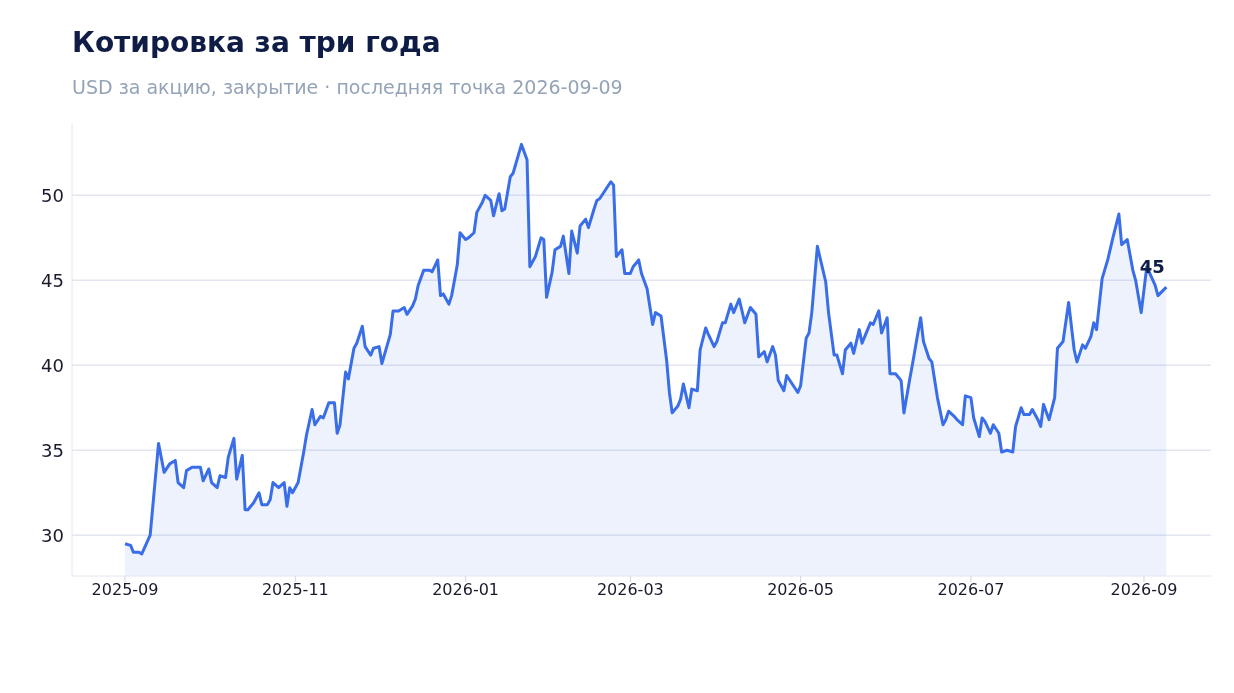 The image size is (1234, 693). I want to click on x-tick-label: 2025-11, so click(295, 590).